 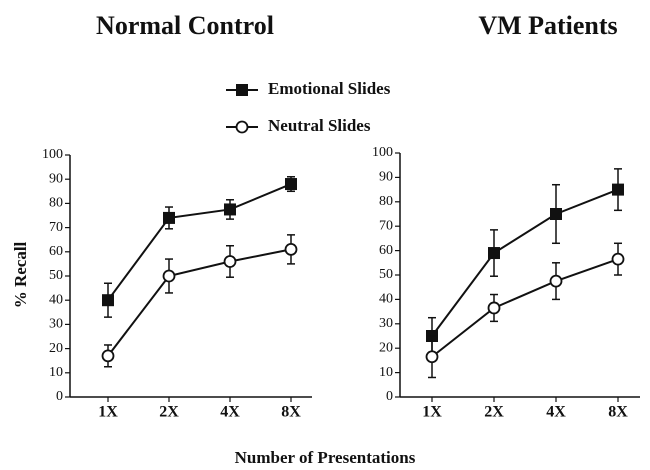 I want to click on legend-label: Neutral Slides, so click(x=319, y=125).